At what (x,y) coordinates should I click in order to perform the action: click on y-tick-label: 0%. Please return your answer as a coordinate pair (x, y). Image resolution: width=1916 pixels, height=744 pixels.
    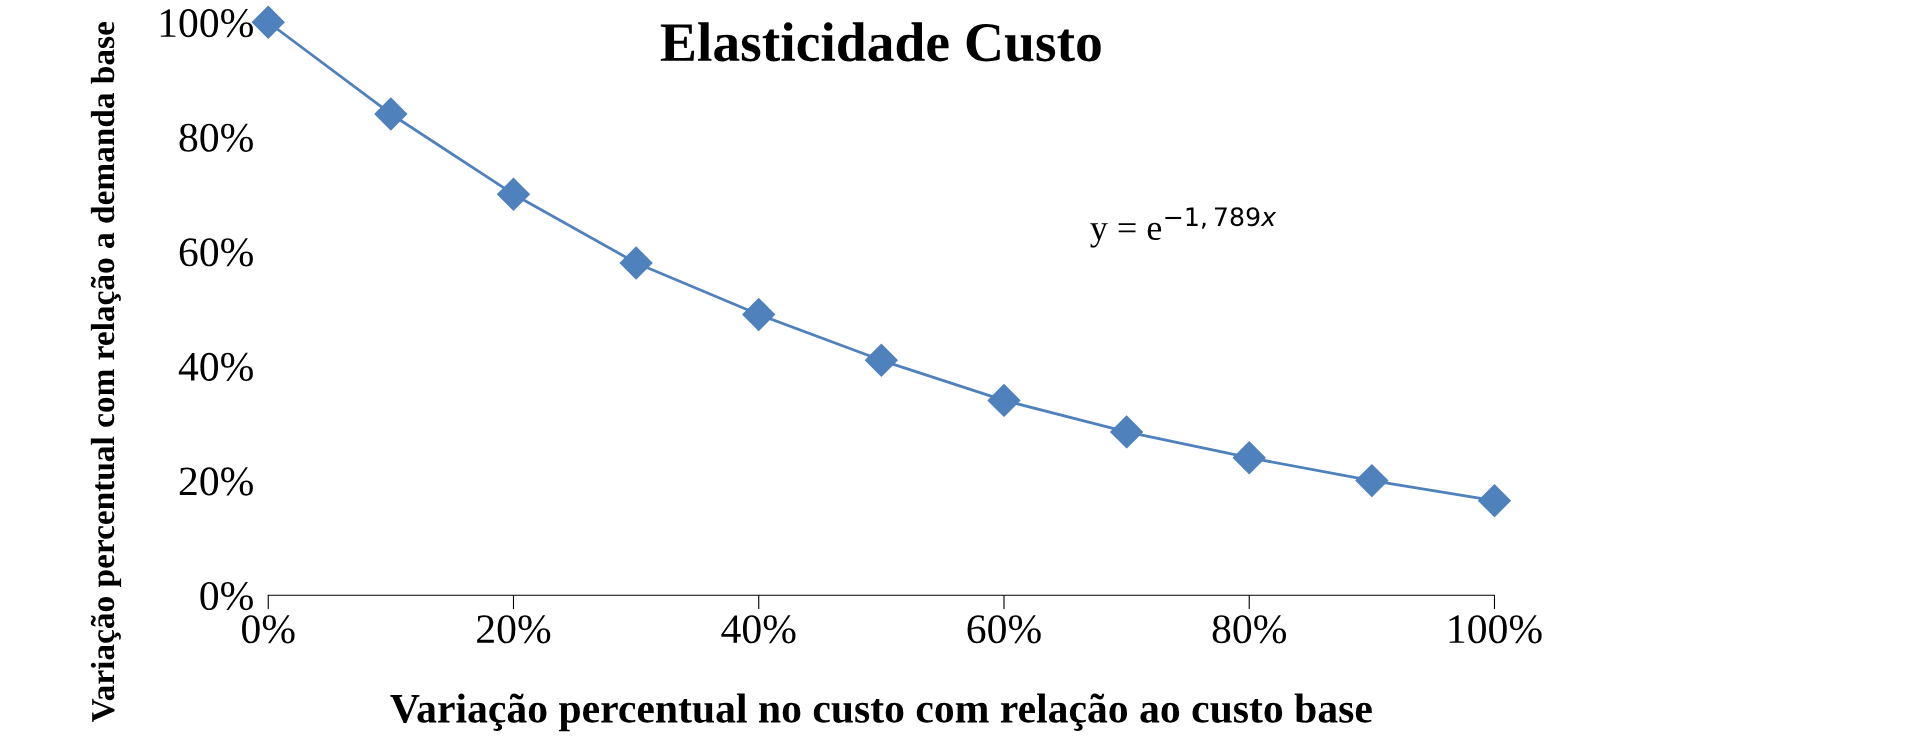
    Looking at the image, I should click on (226, 596).